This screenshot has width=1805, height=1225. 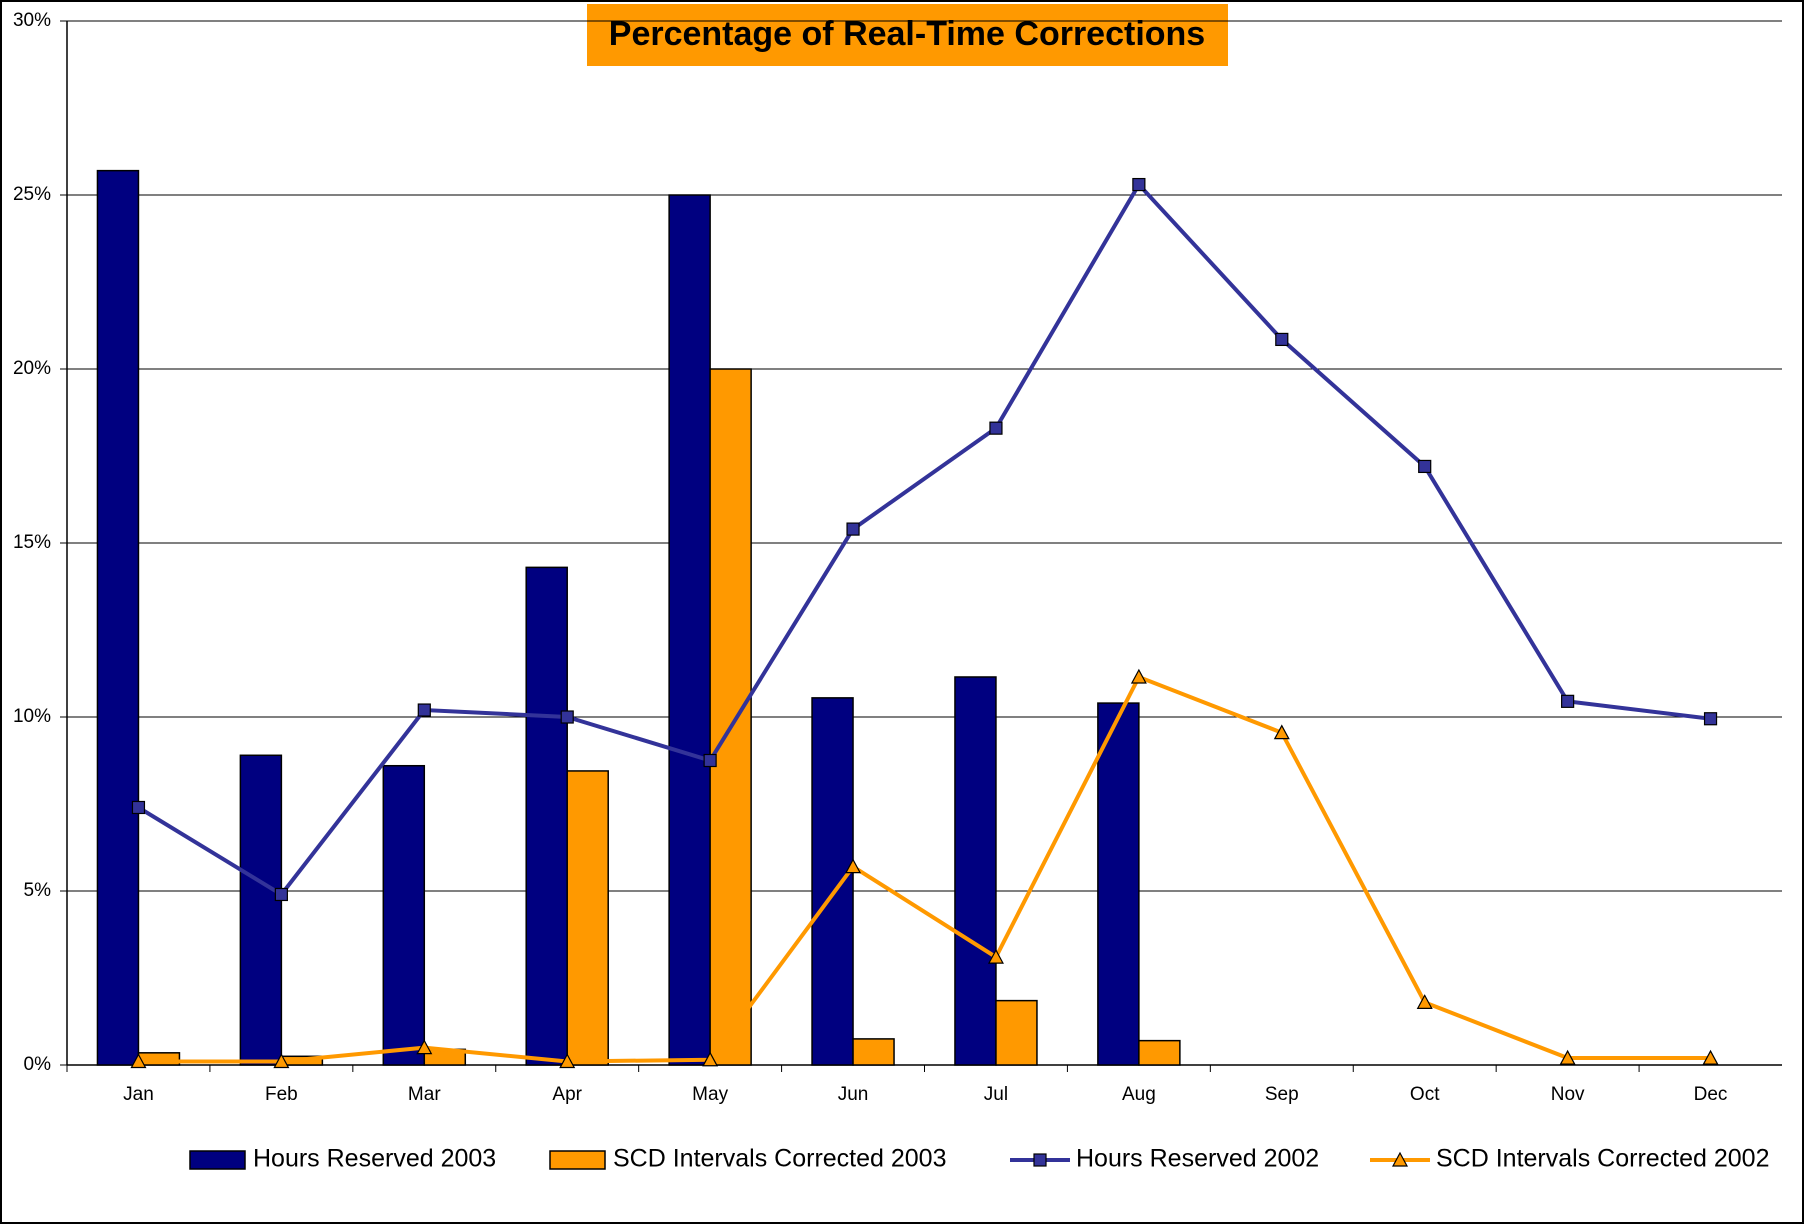 I want to click on y-tick-label: 5%, so click(x=38, y=890).